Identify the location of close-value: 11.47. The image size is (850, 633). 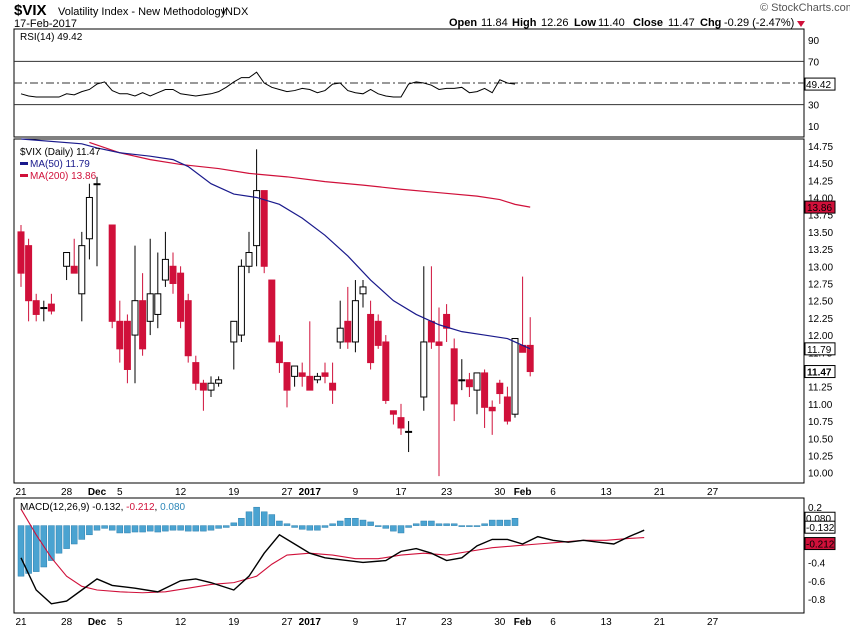
(681, 23).